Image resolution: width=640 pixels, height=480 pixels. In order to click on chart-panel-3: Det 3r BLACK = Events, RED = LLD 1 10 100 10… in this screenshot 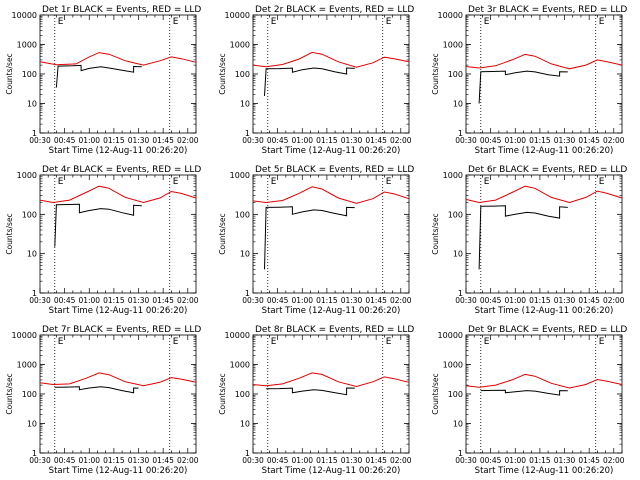, I will do `click(529, 80)`.